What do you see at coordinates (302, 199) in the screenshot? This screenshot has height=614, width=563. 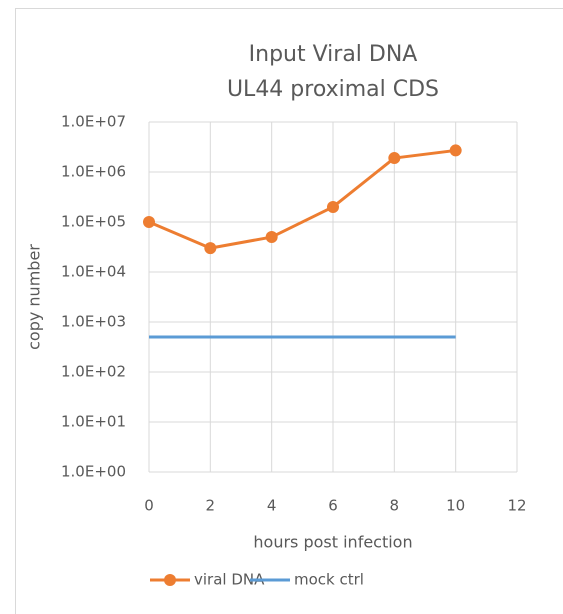 I see `series-line` at bounding box center [302, 199].